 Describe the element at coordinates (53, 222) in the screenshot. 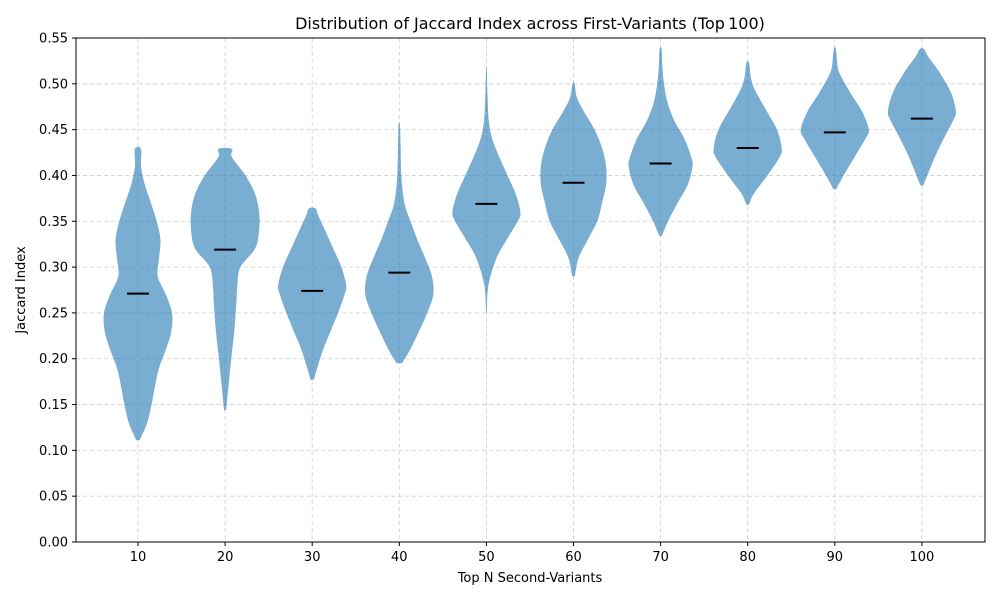

I see `y-tick-label: 0.35` at that location.